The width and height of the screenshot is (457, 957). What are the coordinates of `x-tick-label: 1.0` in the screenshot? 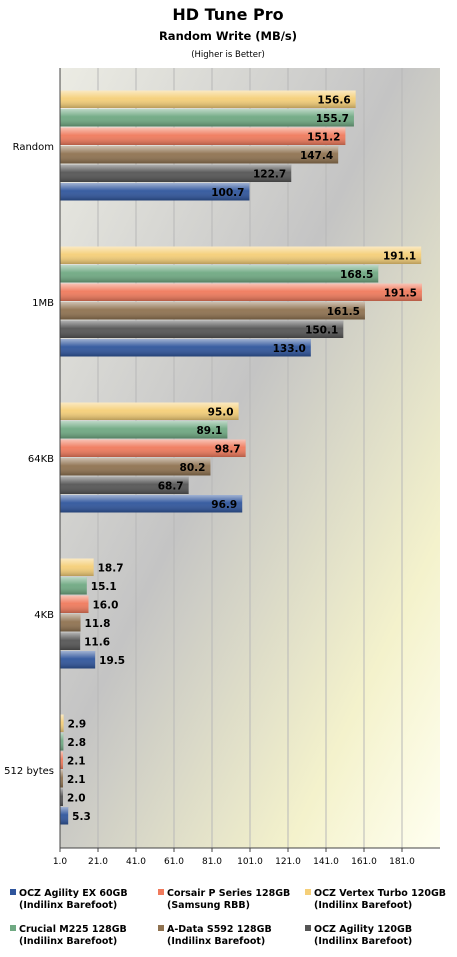 It's located at (60, 862).